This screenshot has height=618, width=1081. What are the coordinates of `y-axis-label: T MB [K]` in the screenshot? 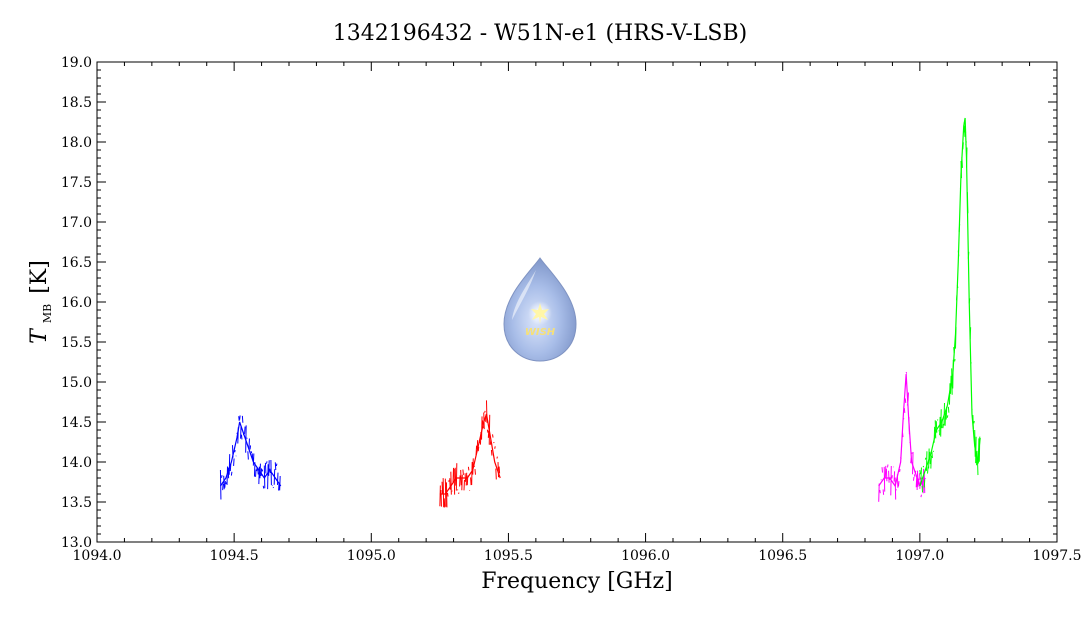 It's located at (41, 302).